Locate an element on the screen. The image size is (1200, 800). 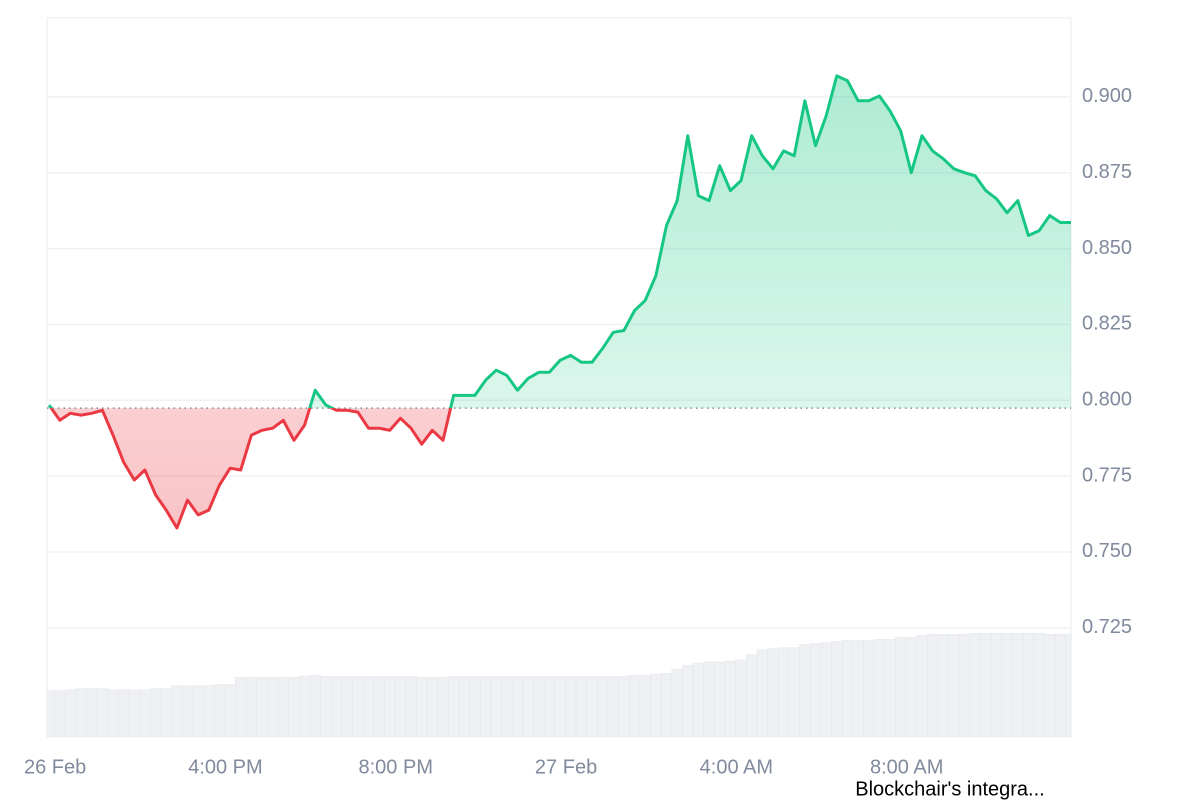
x-tick-label: 4:00 AM is located at coordinates (736, 767).